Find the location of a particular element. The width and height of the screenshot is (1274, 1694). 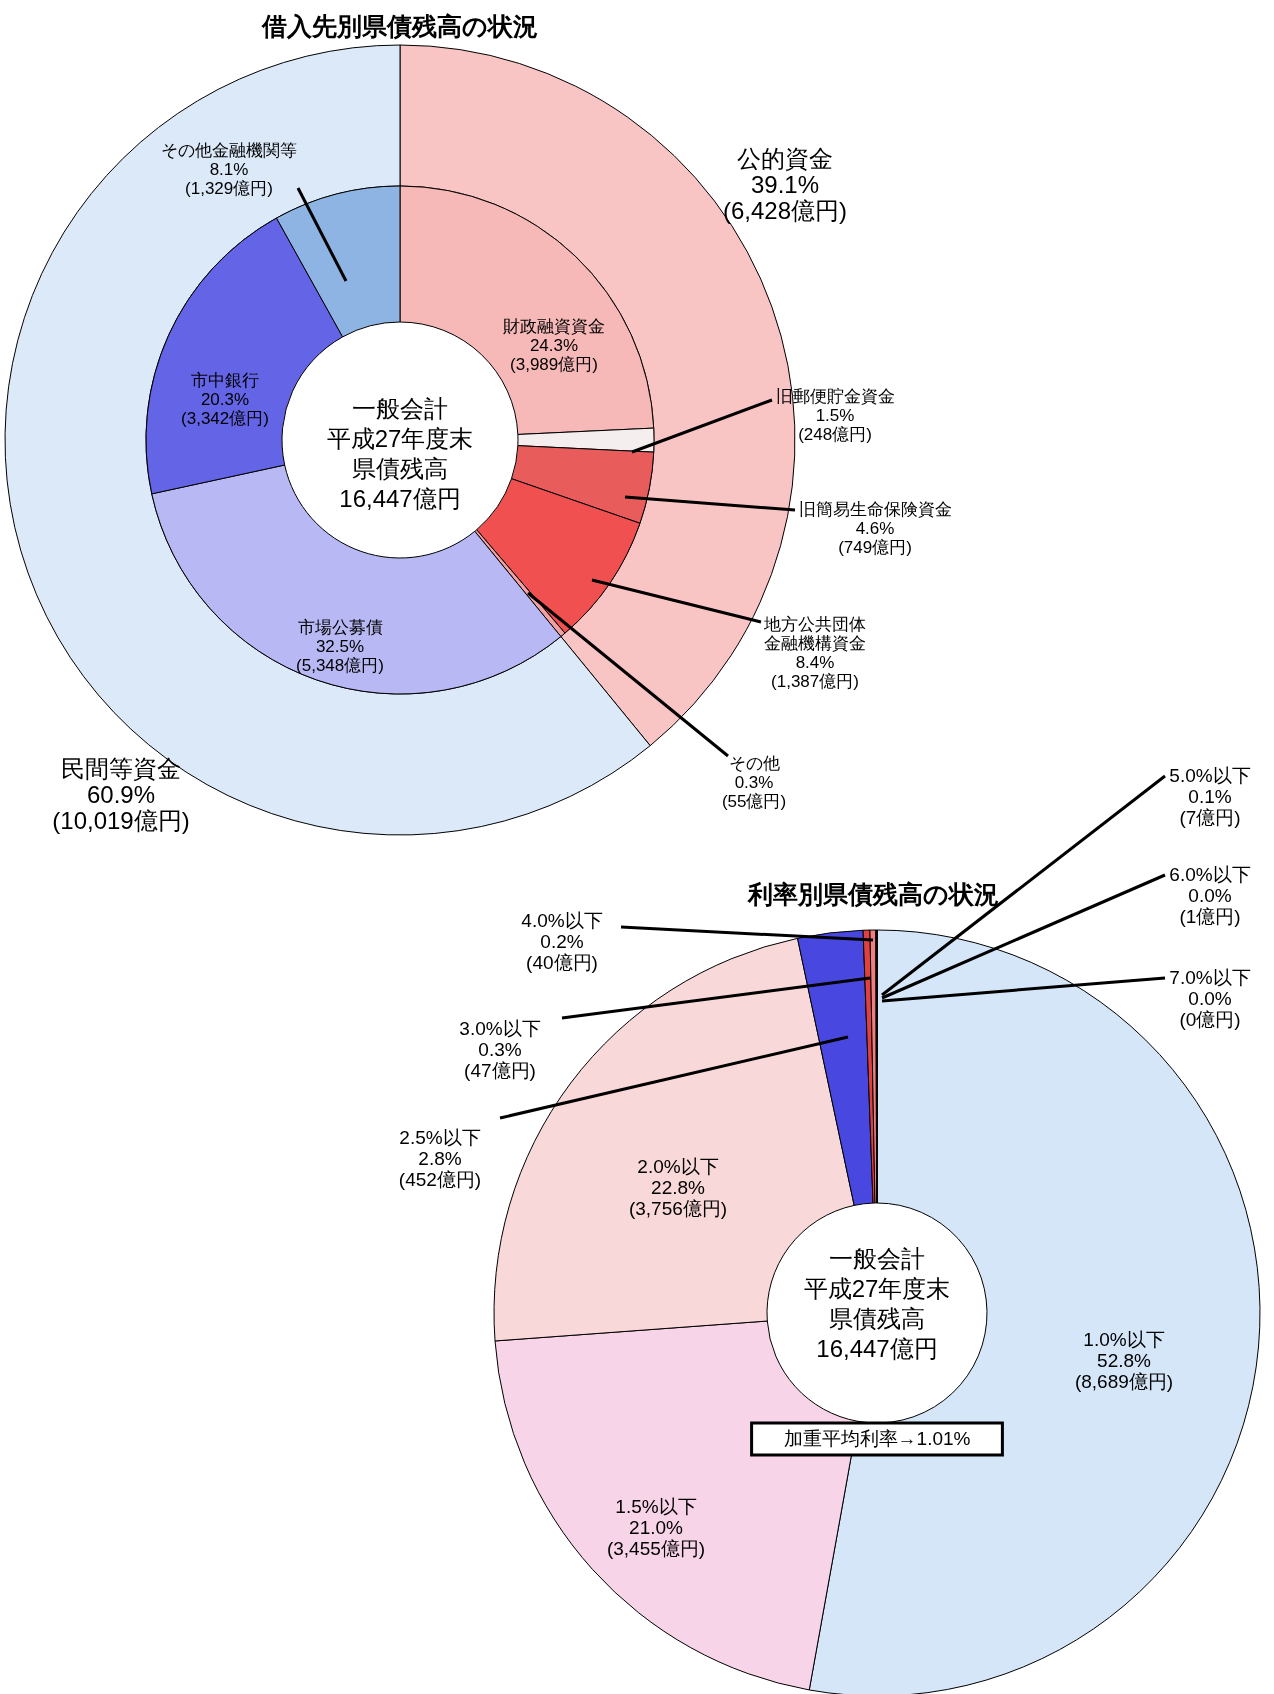

slice-label: 3.0%以下 is located at coordinates (500, 1028).